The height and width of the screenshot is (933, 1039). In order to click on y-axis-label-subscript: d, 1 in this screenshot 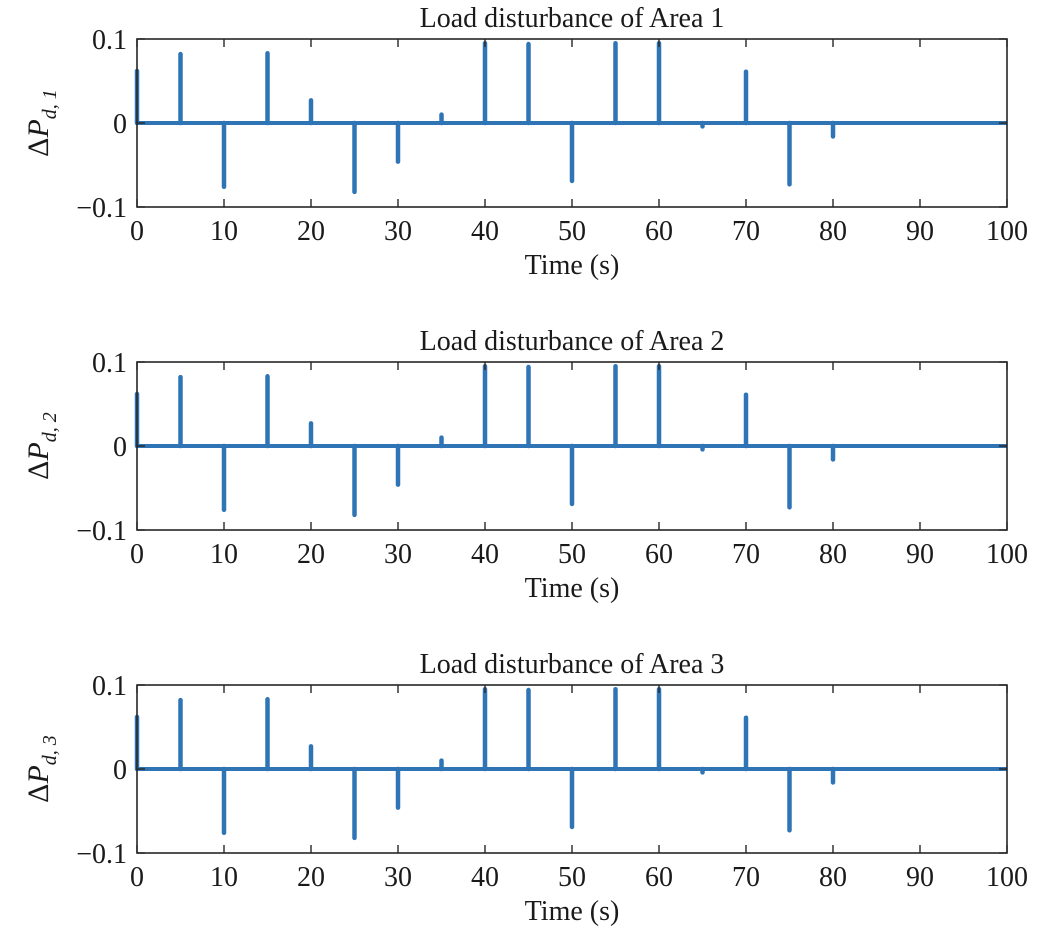, I will do `click(50, 104)`.